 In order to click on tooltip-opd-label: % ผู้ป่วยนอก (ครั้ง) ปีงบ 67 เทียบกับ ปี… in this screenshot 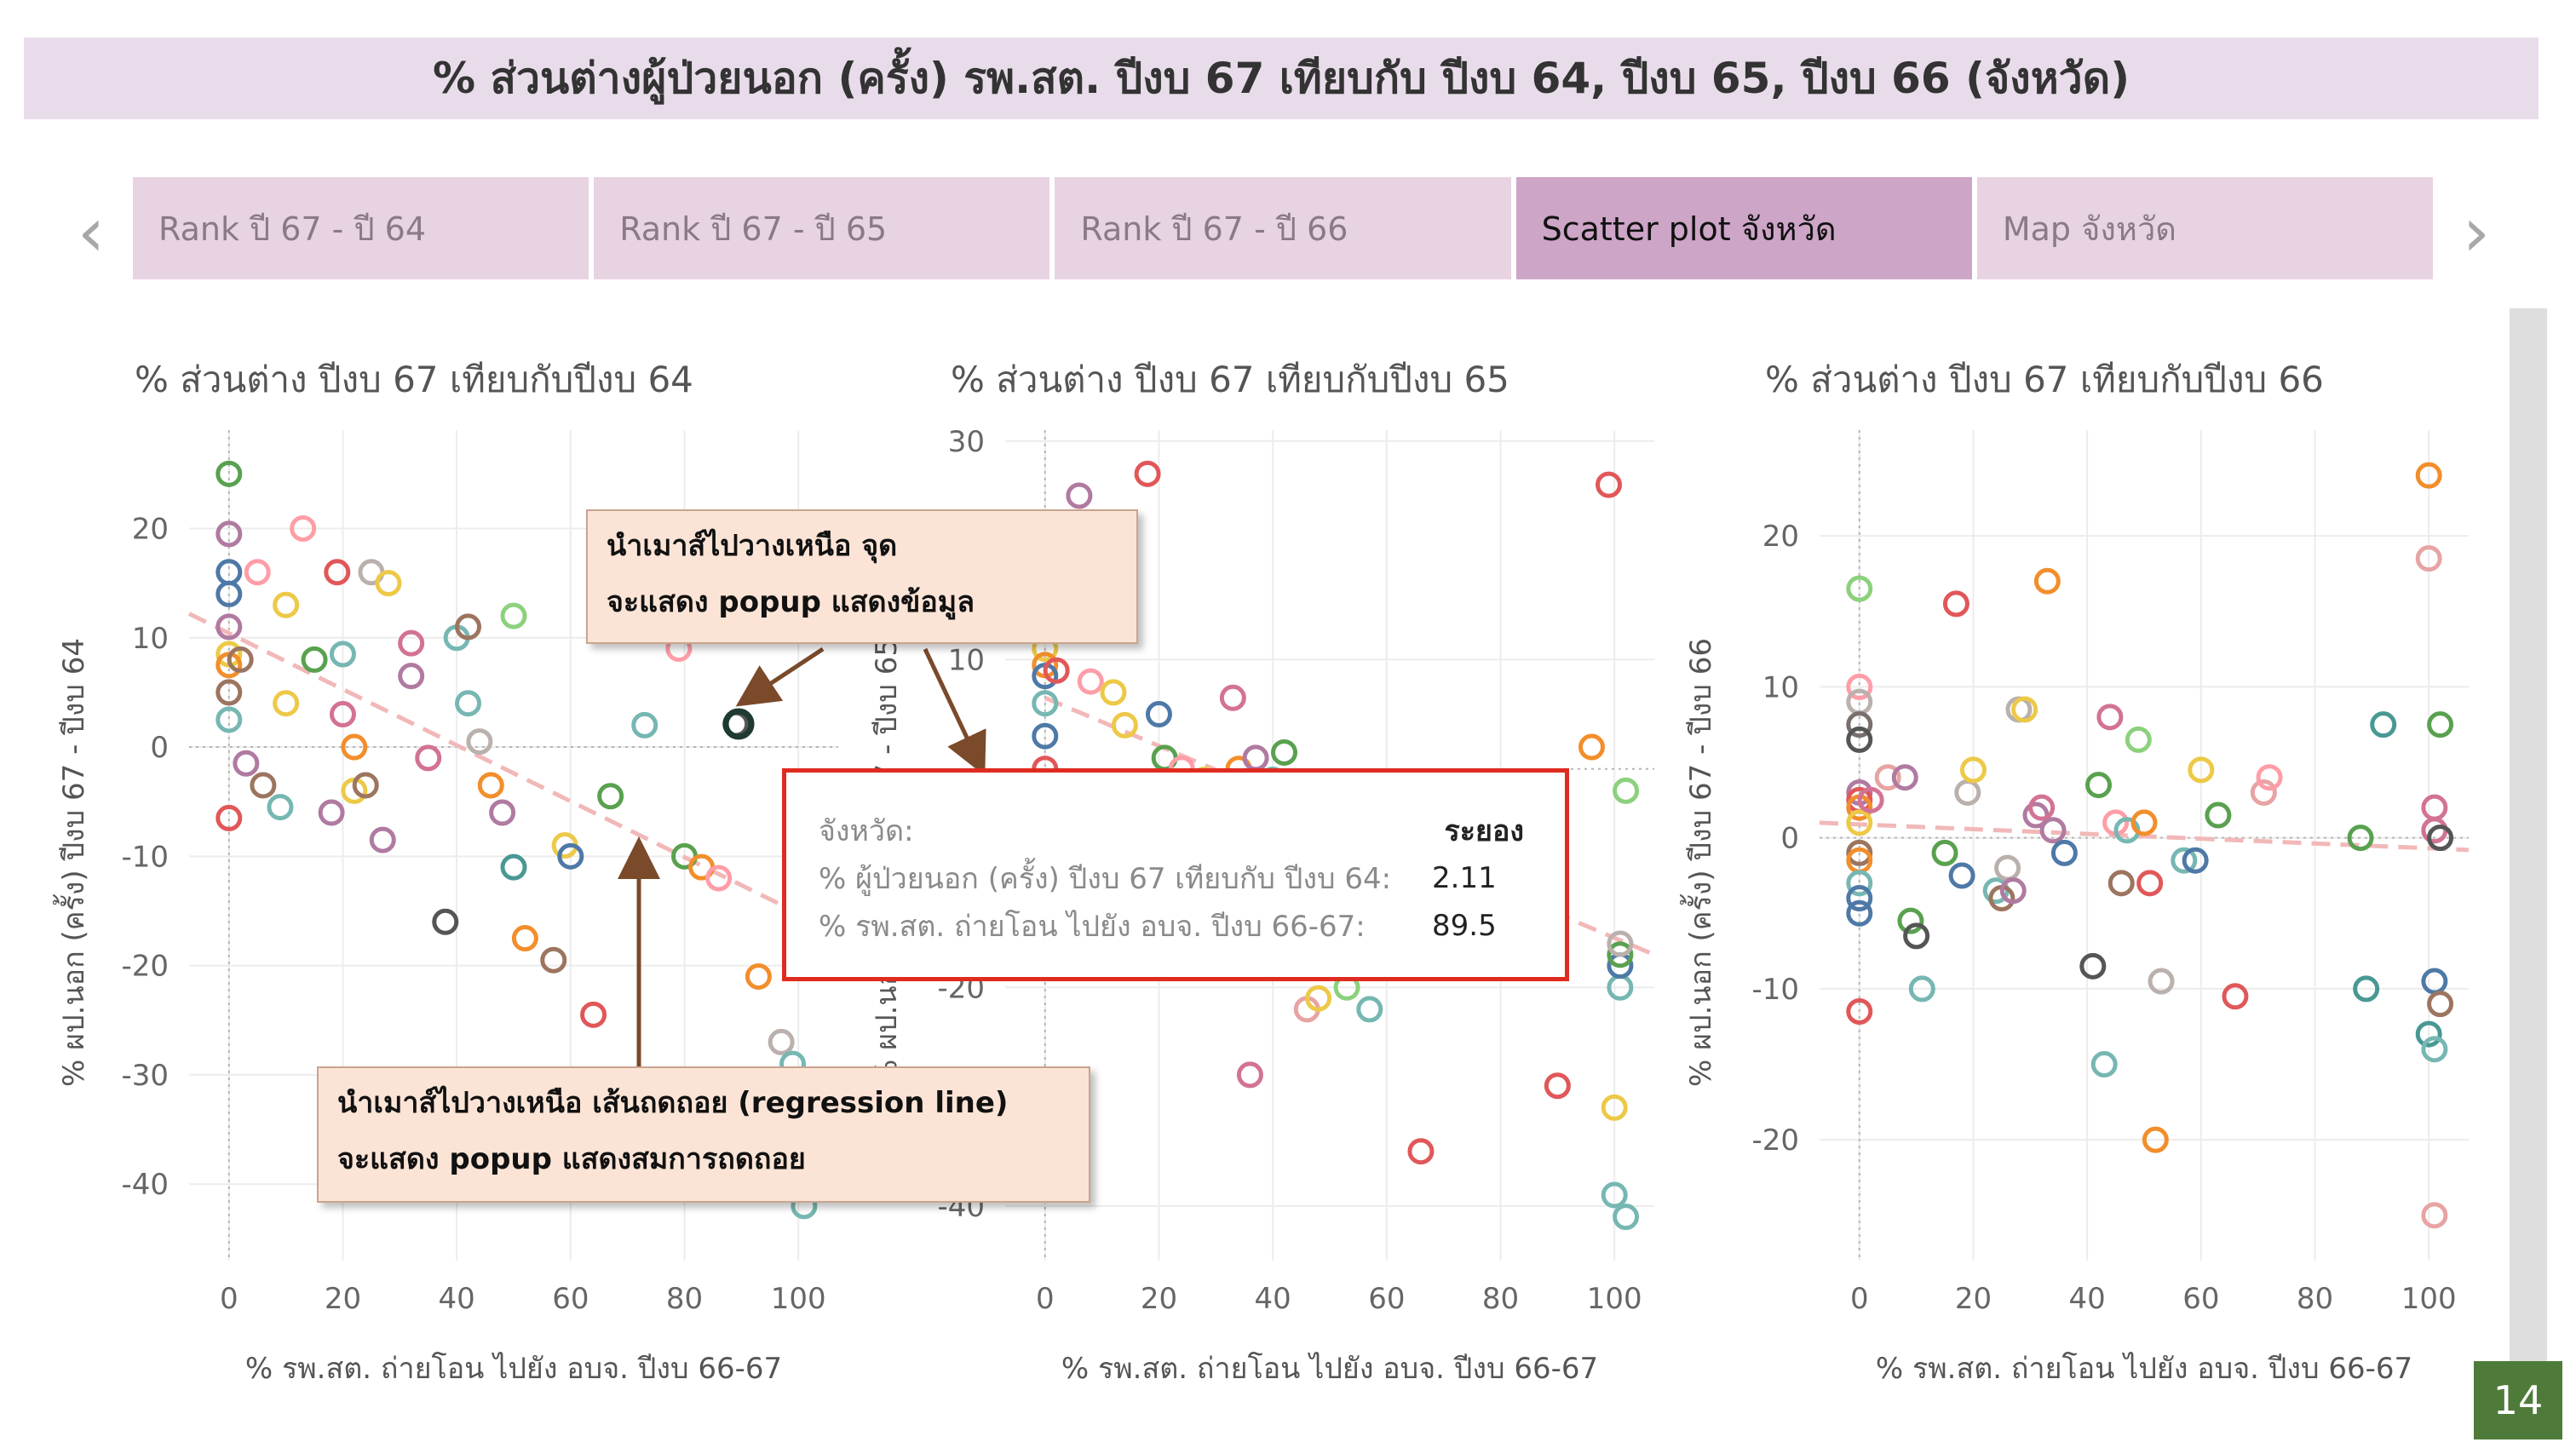, I will do `click(1105, 879)`.